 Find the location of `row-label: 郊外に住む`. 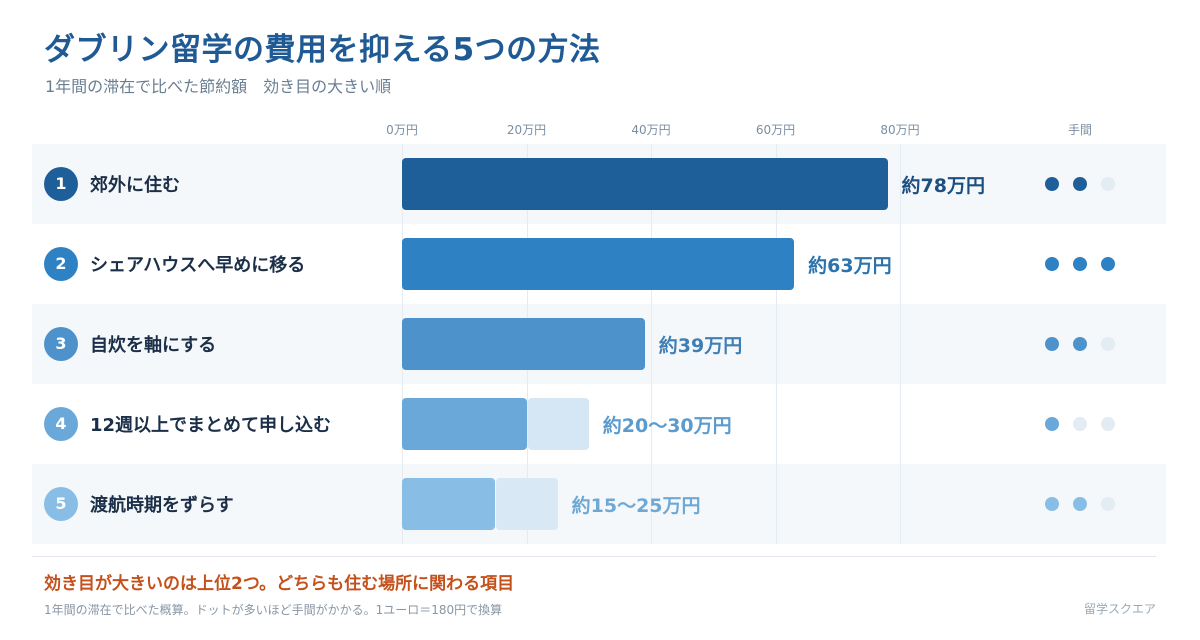

row-label: 郊外に住む is located at coordinates (135, 185).